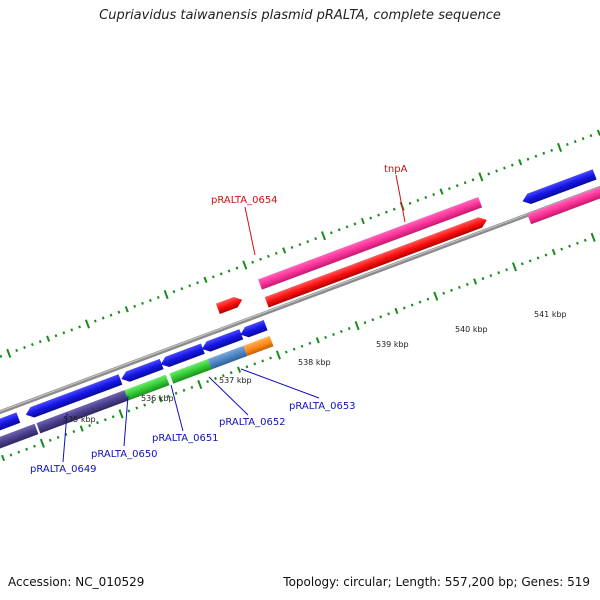 Image resolution: width=600 pixels, height=600 pixels. I want to click on major-tick-outer-536.0, so click(166, 294).